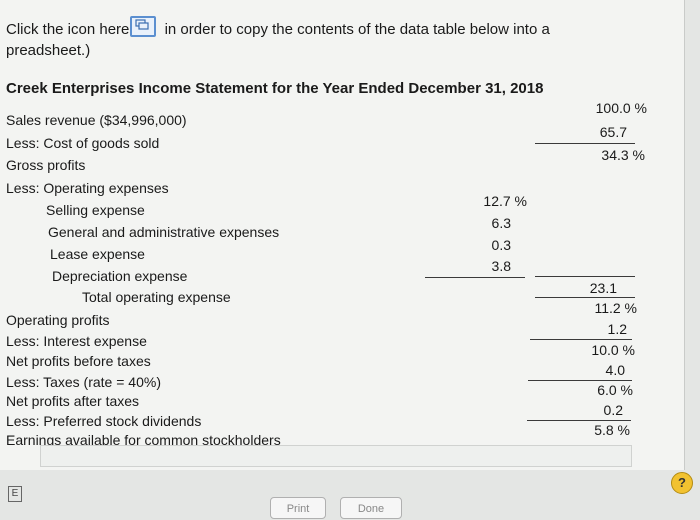 This screenshot has height=520, width=700. What do you see at coordinates (156, 297) in the screenshot?
I see `label-total-operating-expense: Total operating expense` at bounding box center [156, 297].